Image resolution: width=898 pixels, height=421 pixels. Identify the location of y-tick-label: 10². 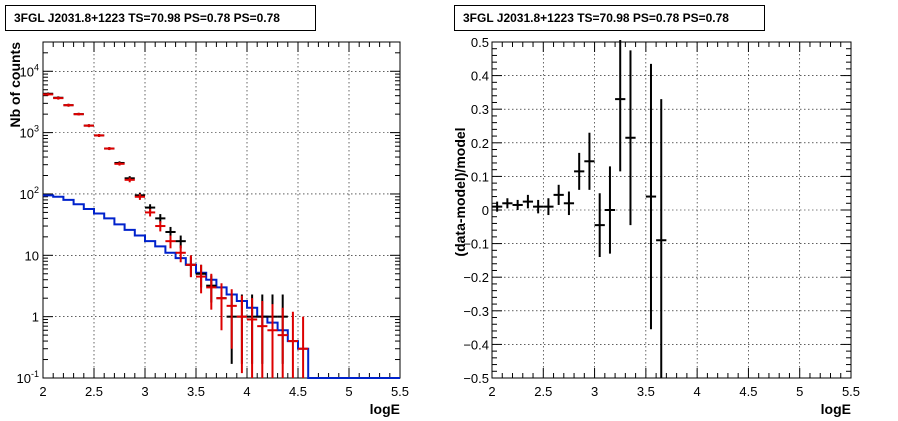
(29, 193).